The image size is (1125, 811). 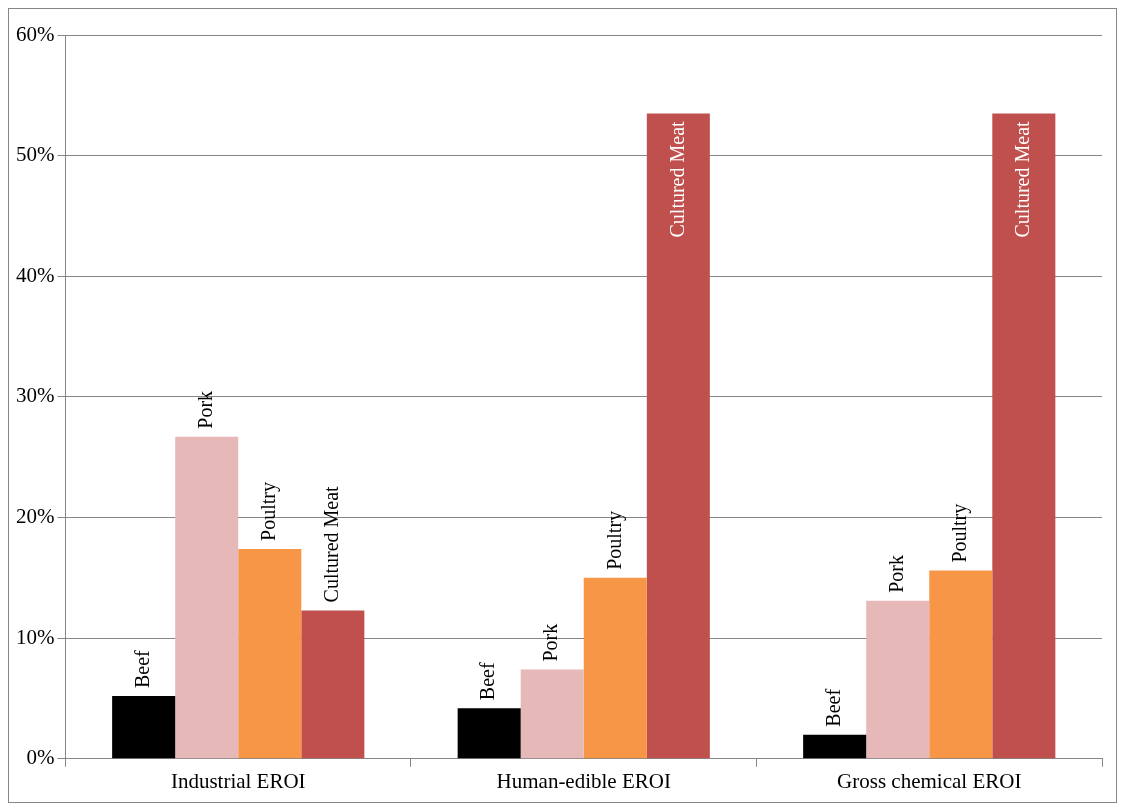 I want to click on x-tick-label: Industrial EROI, so click(x=238, y=780).